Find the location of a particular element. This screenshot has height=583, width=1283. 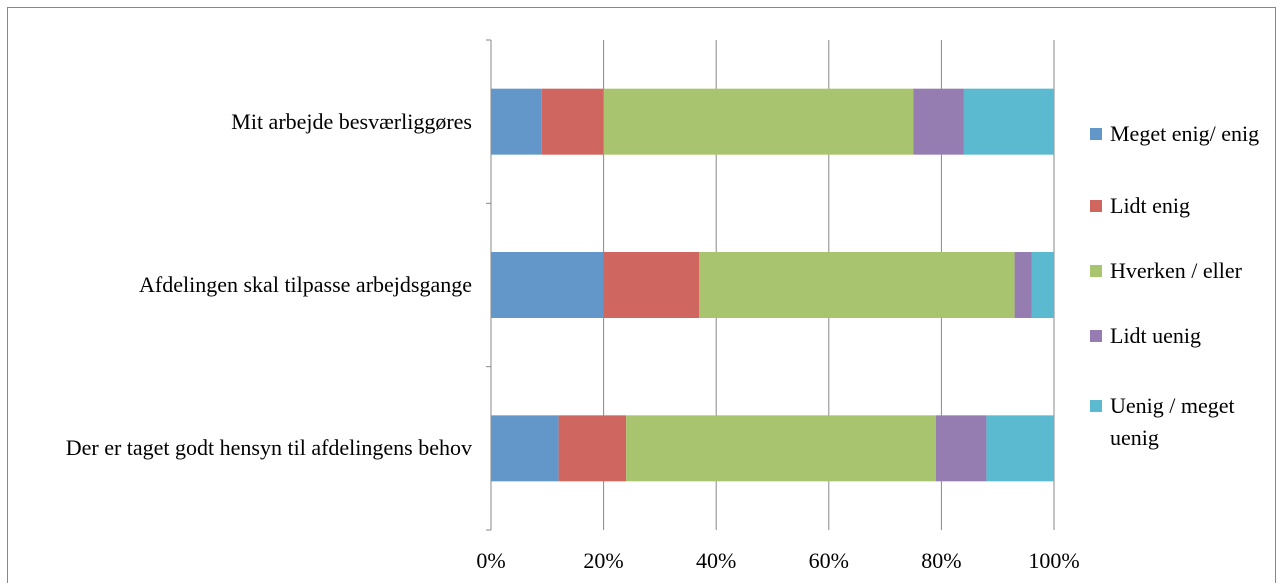

category-label-box: Afdelingen skal tilpasse arbejdsgange is located at coordinates (242, 285).